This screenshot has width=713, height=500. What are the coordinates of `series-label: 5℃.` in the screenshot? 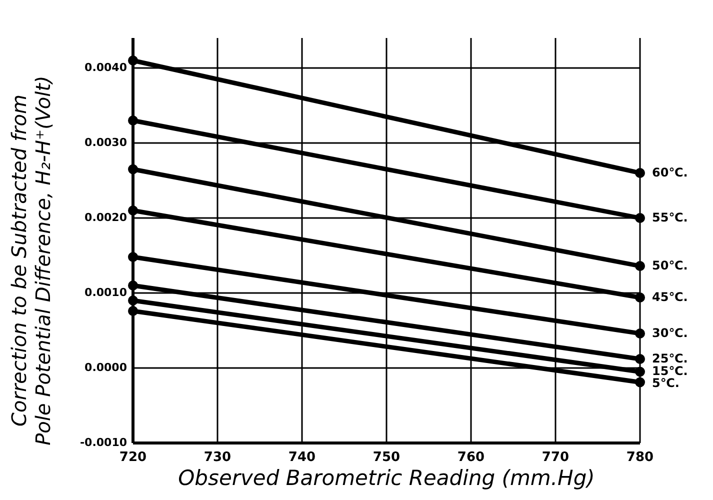 It's located at (666, 383).